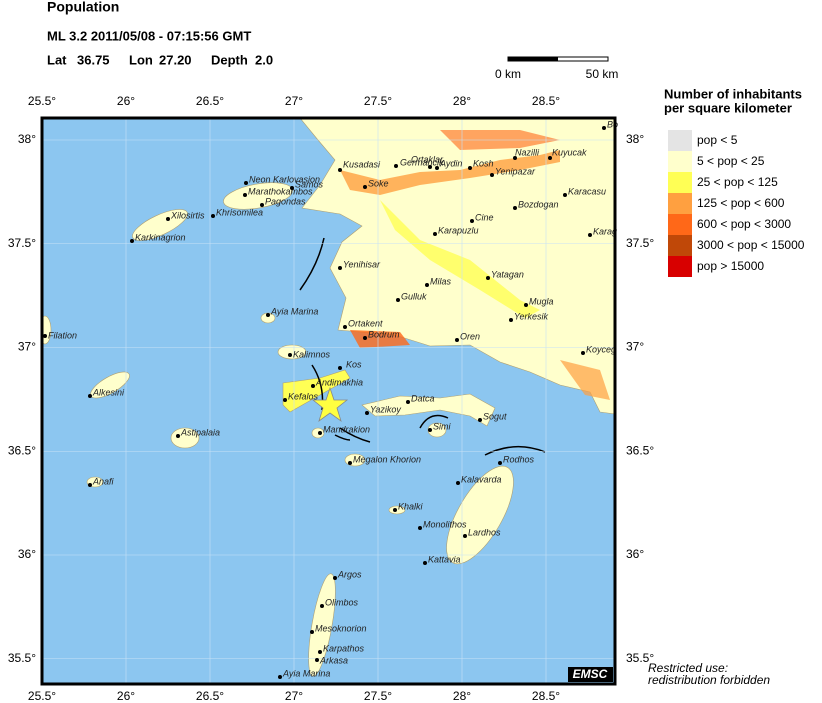  Describe the element at coordinates (445, 524) in the screenshot. I see `town-label: Monolithos` at that location.